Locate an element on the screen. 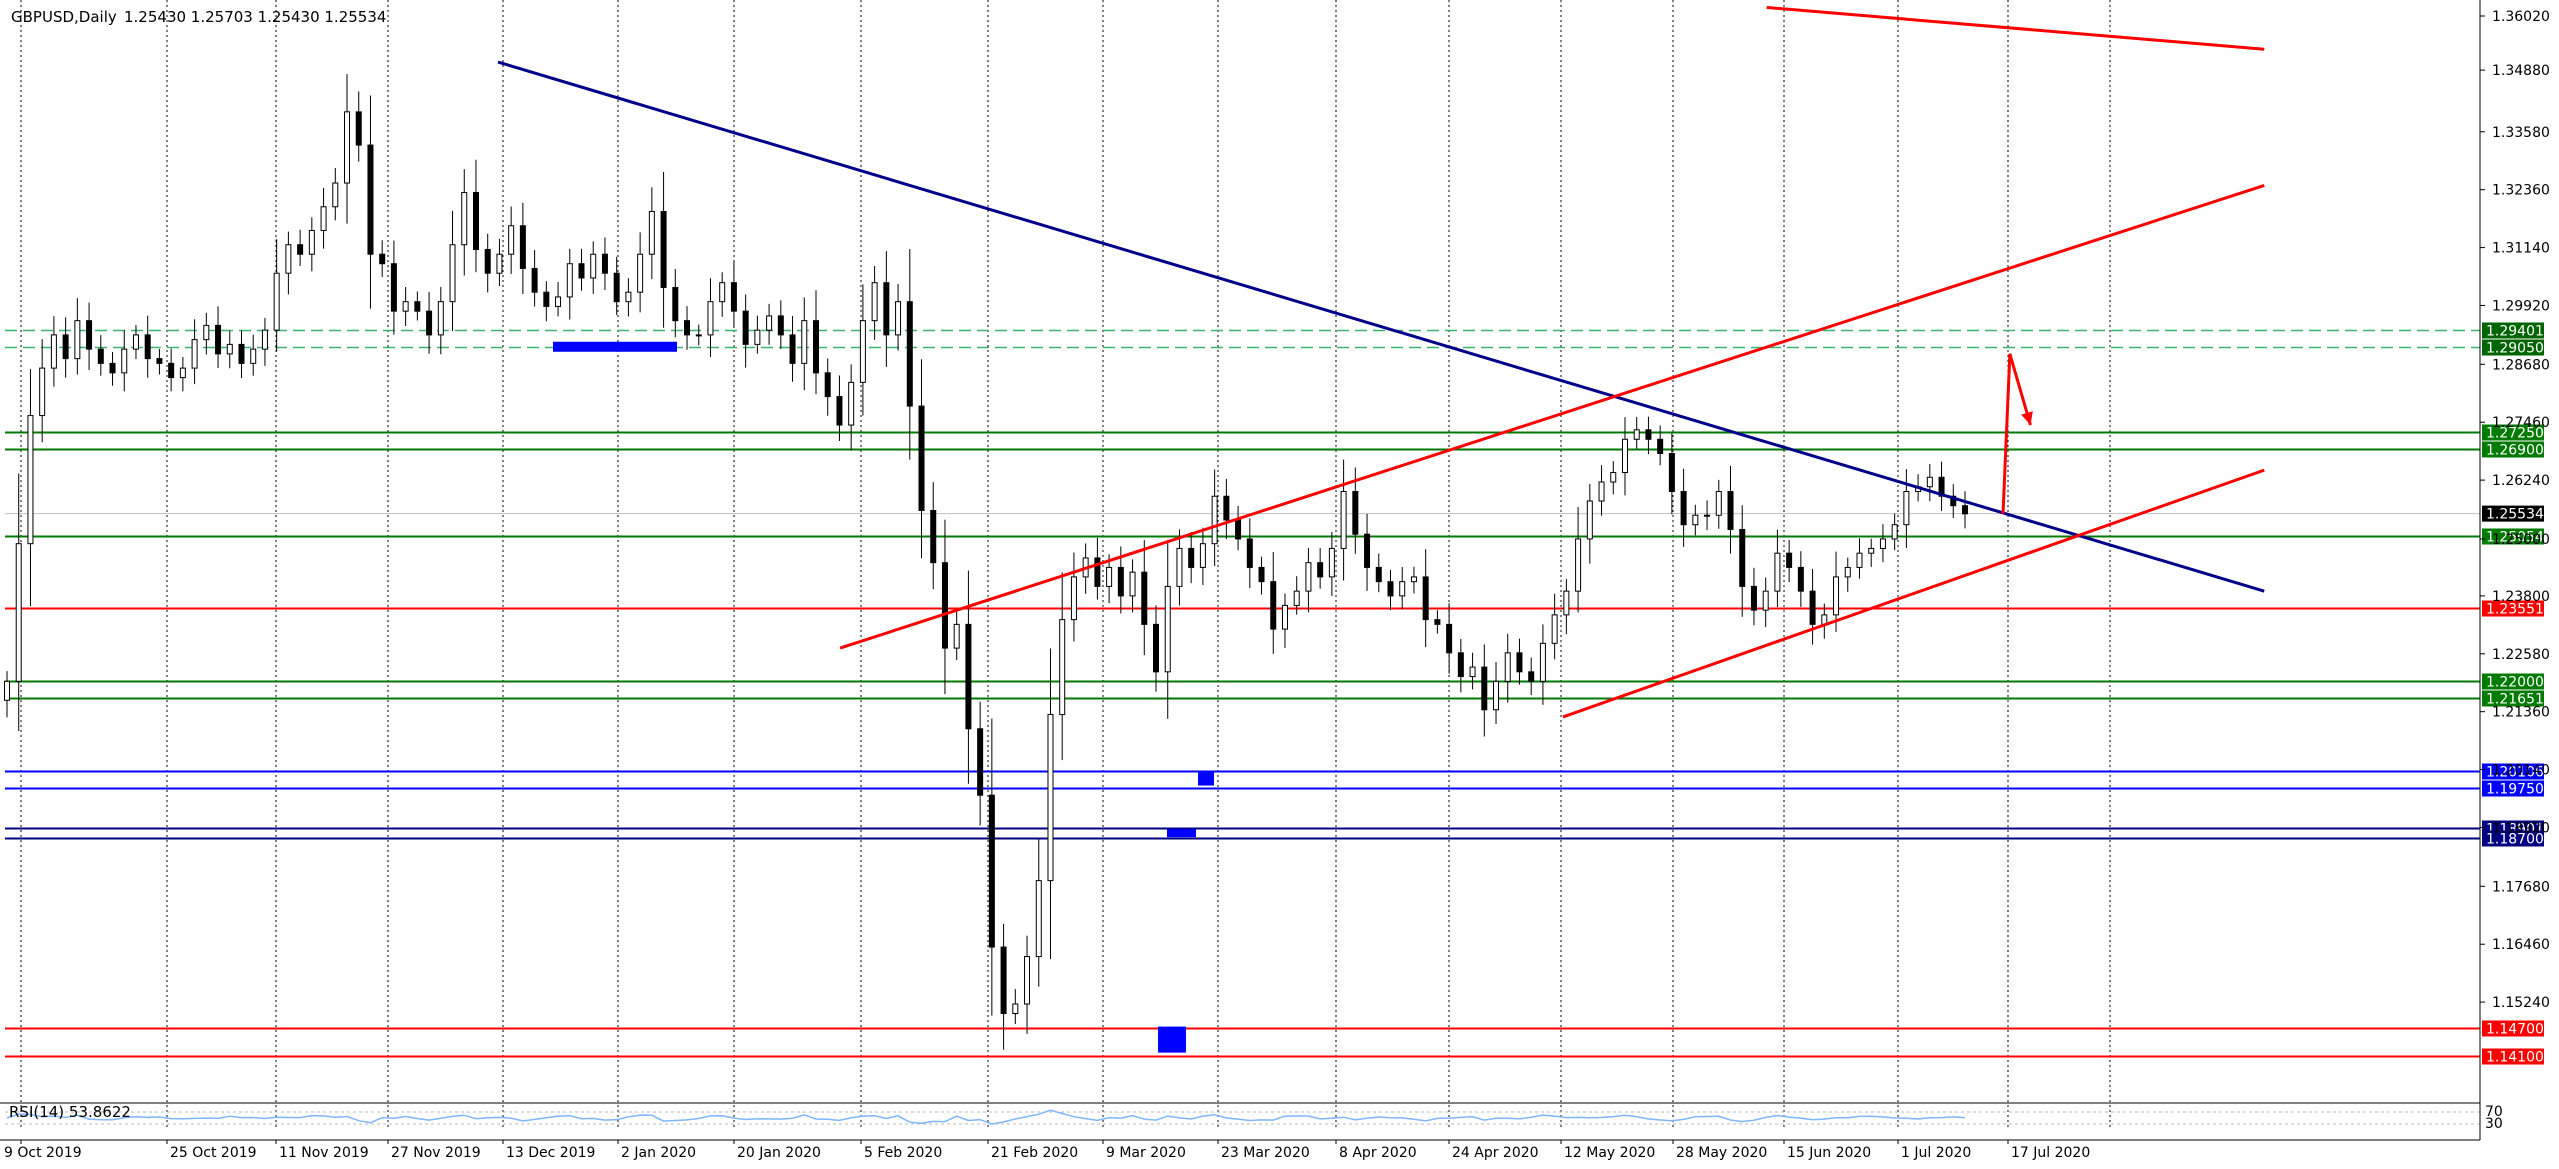 Image resolution: width=2559 pixels, height=1169 pixels. date-tick-label: 25 Oct 2019 is located at coordinates (213, 1153).